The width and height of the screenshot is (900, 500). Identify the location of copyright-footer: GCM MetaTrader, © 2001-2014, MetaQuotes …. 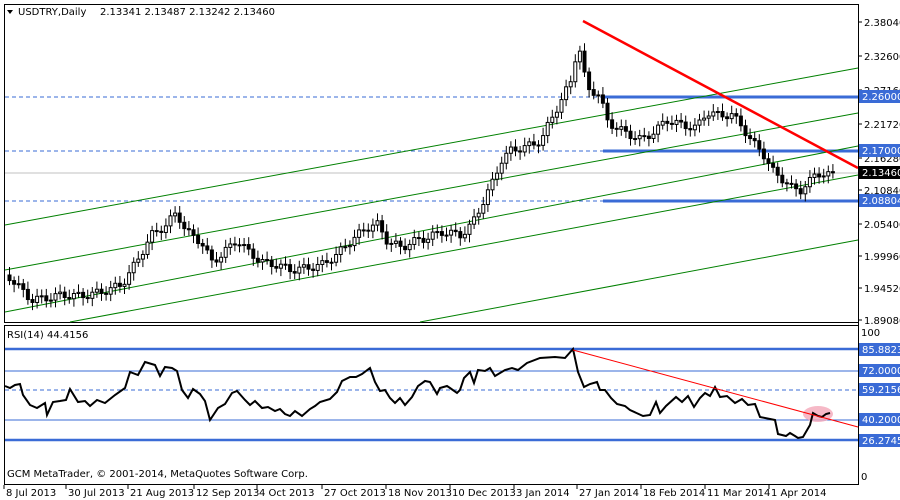
(157, 474).